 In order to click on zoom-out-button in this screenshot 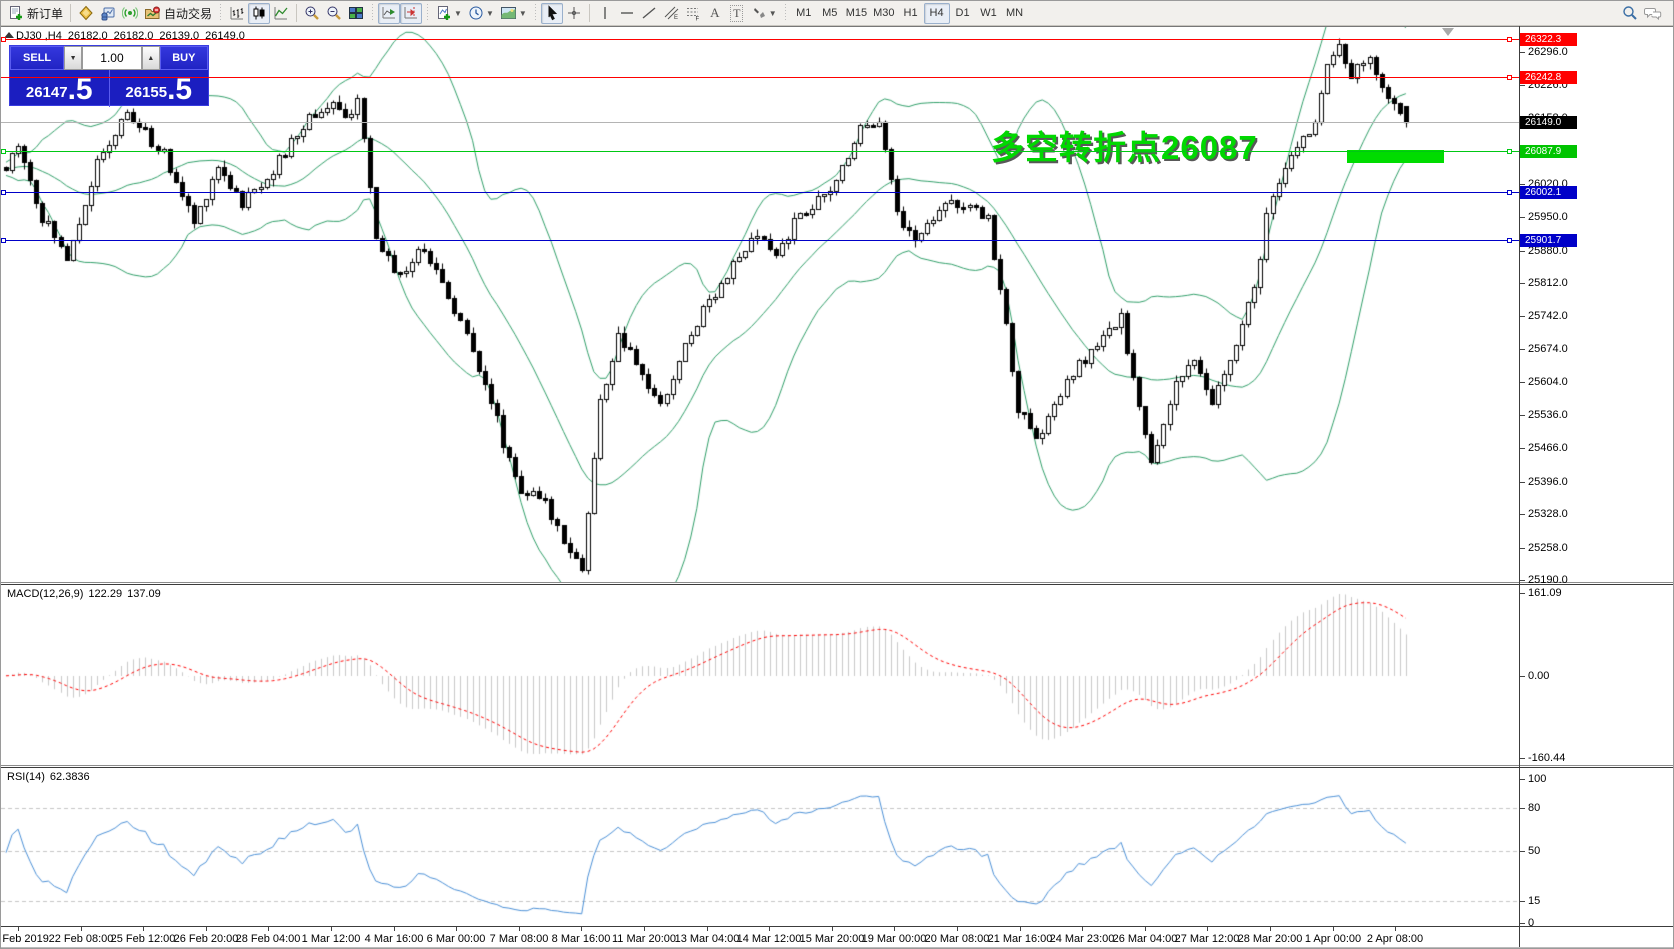, I will do `click(334, 13)`.